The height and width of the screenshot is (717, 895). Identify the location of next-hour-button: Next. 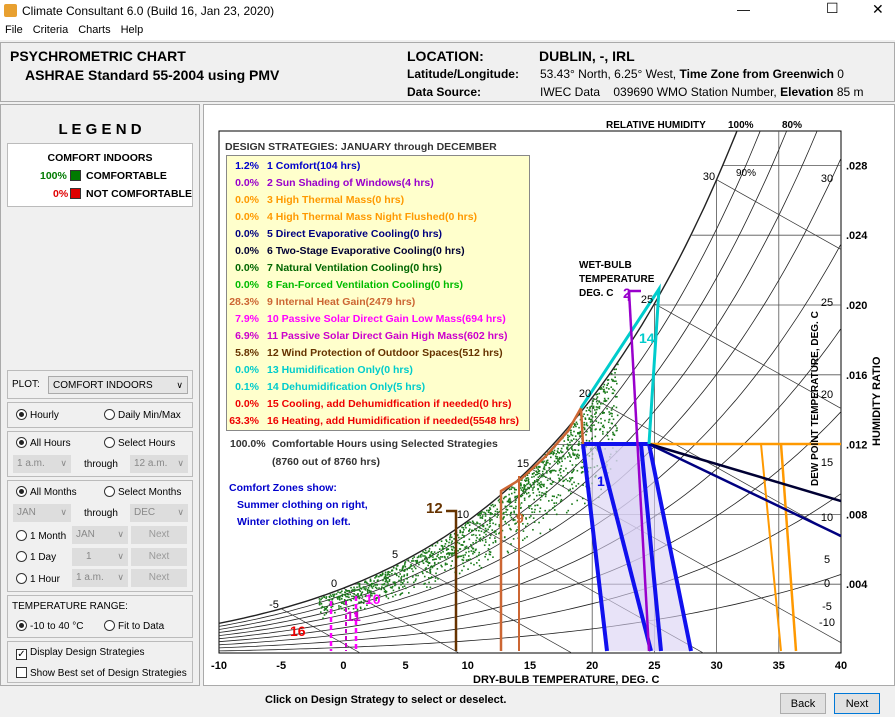
(159, 578).